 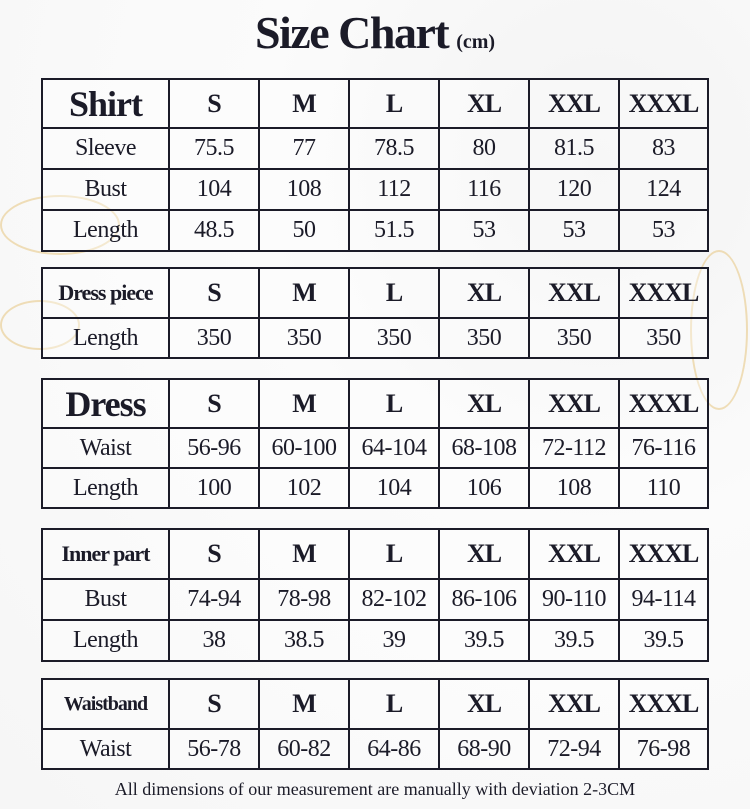 I want to click on table-row: Bust 74-94 78-98 82-102 86-106 90-110 94-114, so click(x=375, y=599).